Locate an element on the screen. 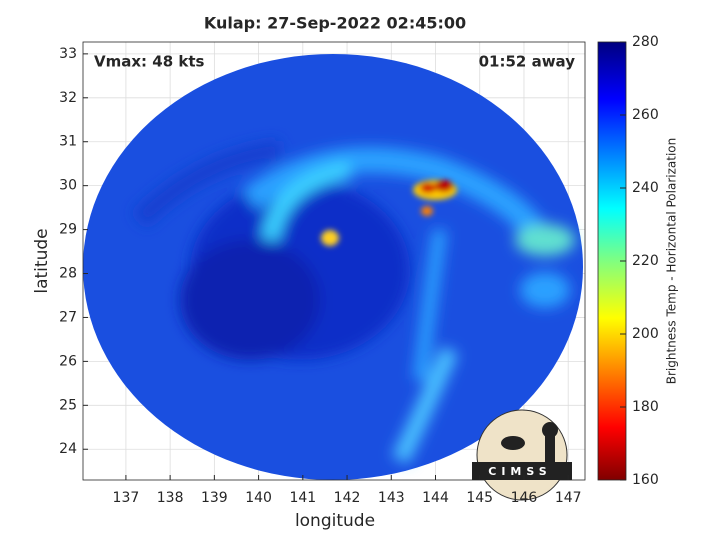  colorbar-tick-label: 180 is located at coordinates (645, 407).